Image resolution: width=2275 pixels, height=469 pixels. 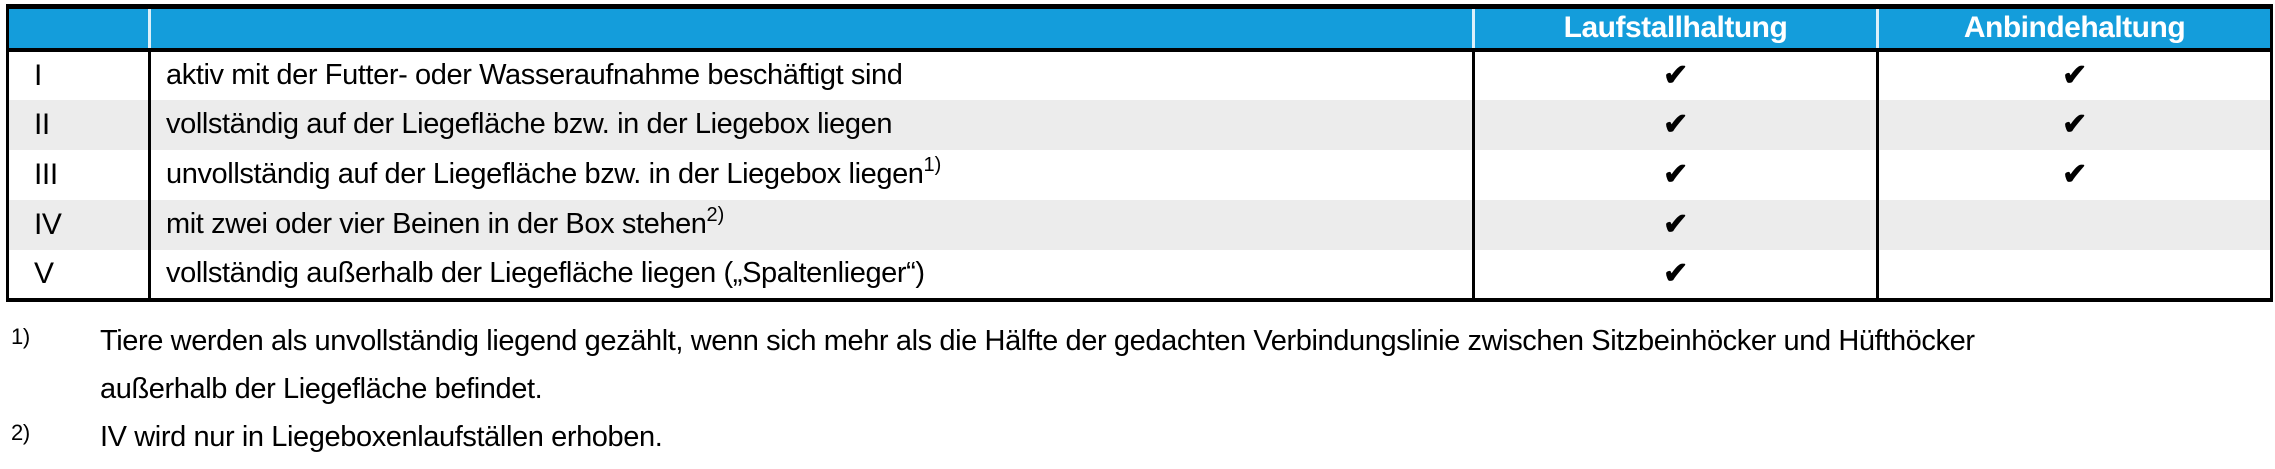 I want to click on footnote-marker: 2), so click(x=20, y=432).